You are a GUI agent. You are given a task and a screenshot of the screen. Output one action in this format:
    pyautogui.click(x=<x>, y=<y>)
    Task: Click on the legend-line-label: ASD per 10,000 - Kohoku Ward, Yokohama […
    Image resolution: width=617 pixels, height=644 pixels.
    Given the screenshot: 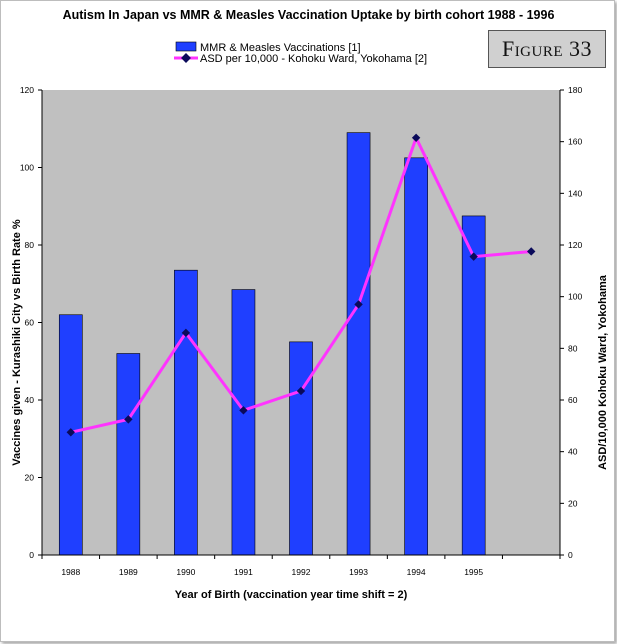 What is the action you would take?
    pyautogui.click(x=313, y=59)
    